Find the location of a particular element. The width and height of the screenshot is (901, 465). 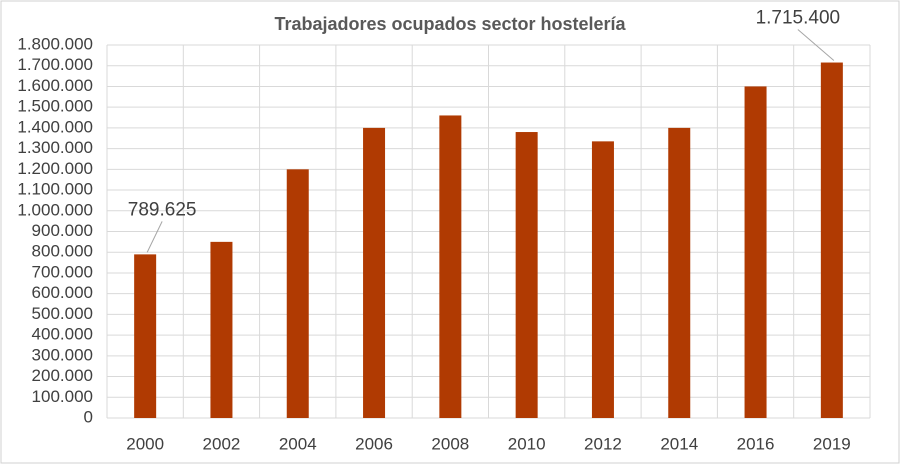

x-tick-label: 2004 is located at coordinates (298, 443).